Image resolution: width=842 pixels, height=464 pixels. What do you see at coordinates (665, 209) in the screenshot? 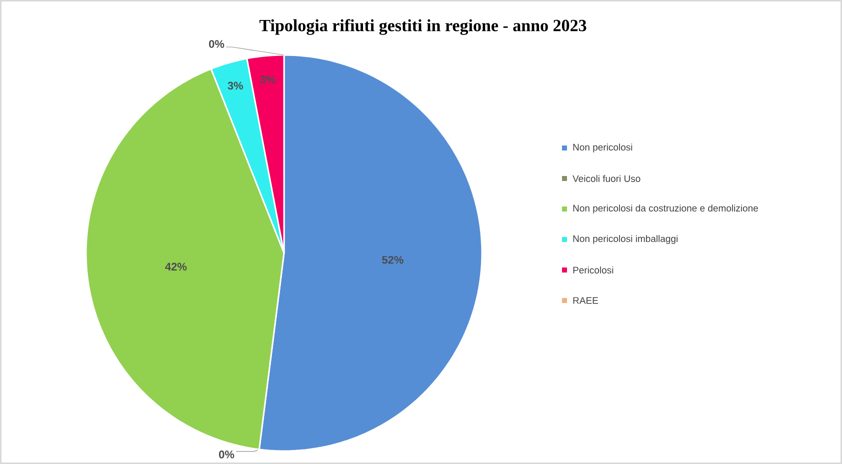
I see `legend-label: Non pericolosi da costruzione e demolizione` at bounding box center [665, 209].